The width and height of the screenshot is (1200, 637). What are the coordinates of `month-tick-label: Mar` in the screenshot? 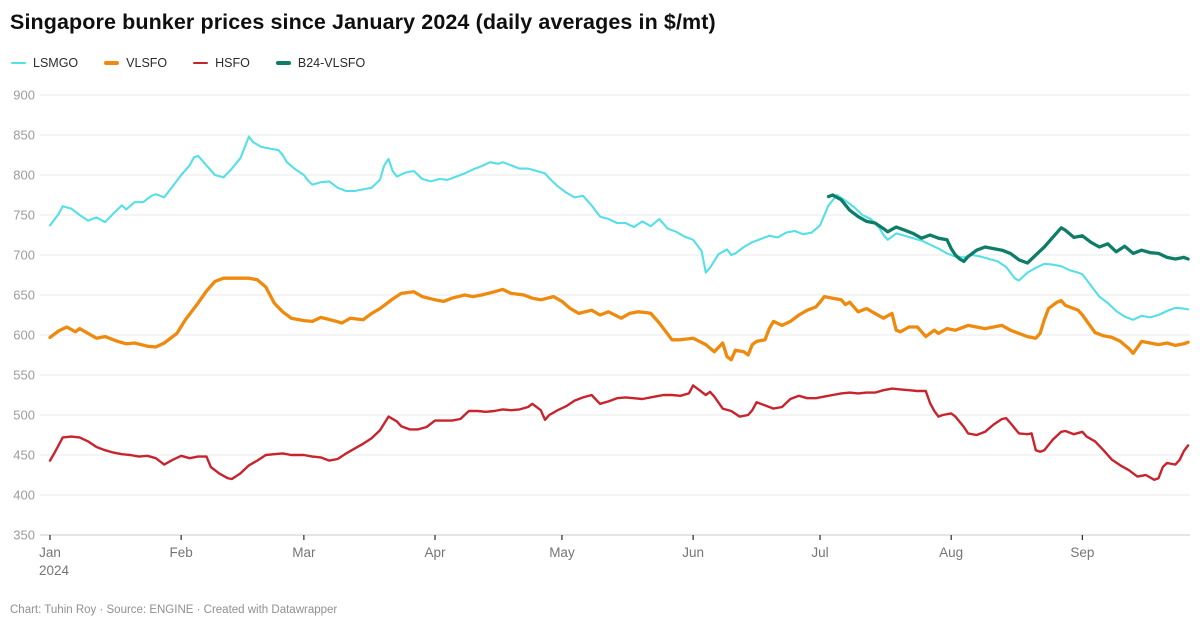 It's located at (304, 552).